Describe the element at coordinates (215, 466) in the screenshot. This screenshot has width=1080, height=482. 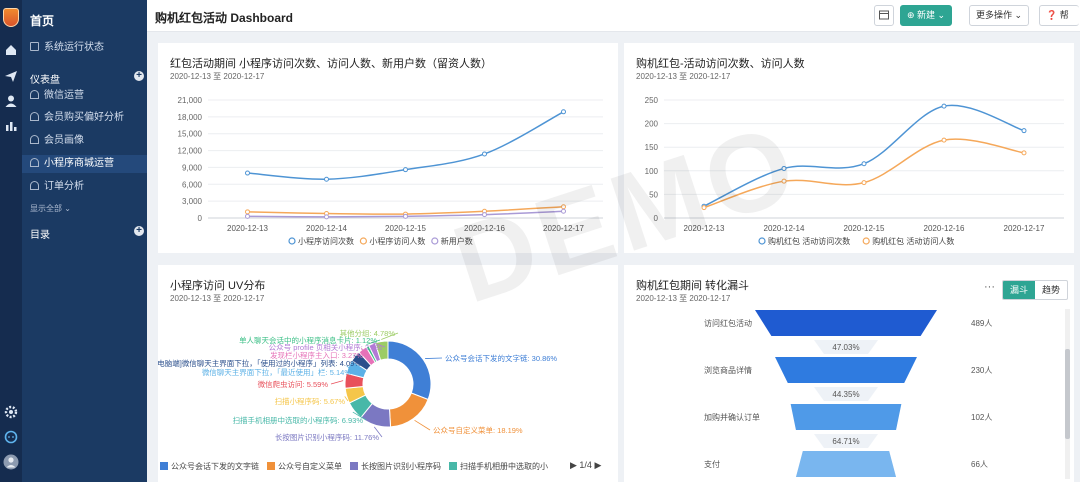
I see `legend-label: 公众号会话下发的文字链` at that location.